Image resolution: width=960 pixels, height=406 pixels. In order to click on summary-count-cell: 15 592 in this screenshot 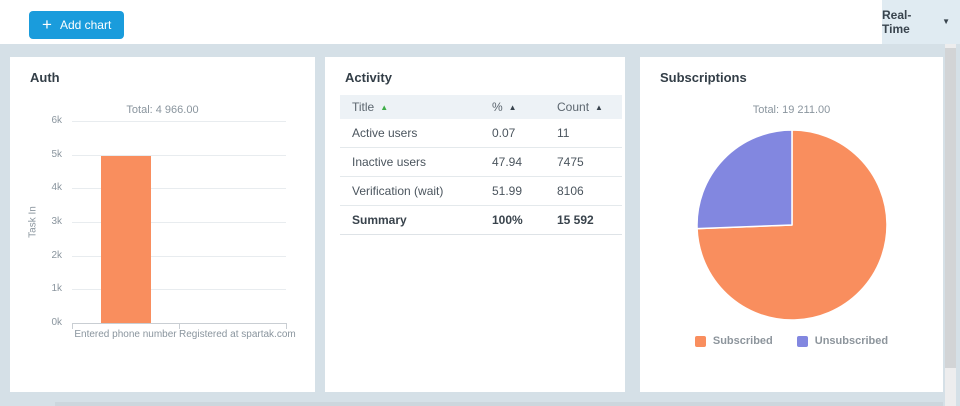, I will do `click(589, 220)`.